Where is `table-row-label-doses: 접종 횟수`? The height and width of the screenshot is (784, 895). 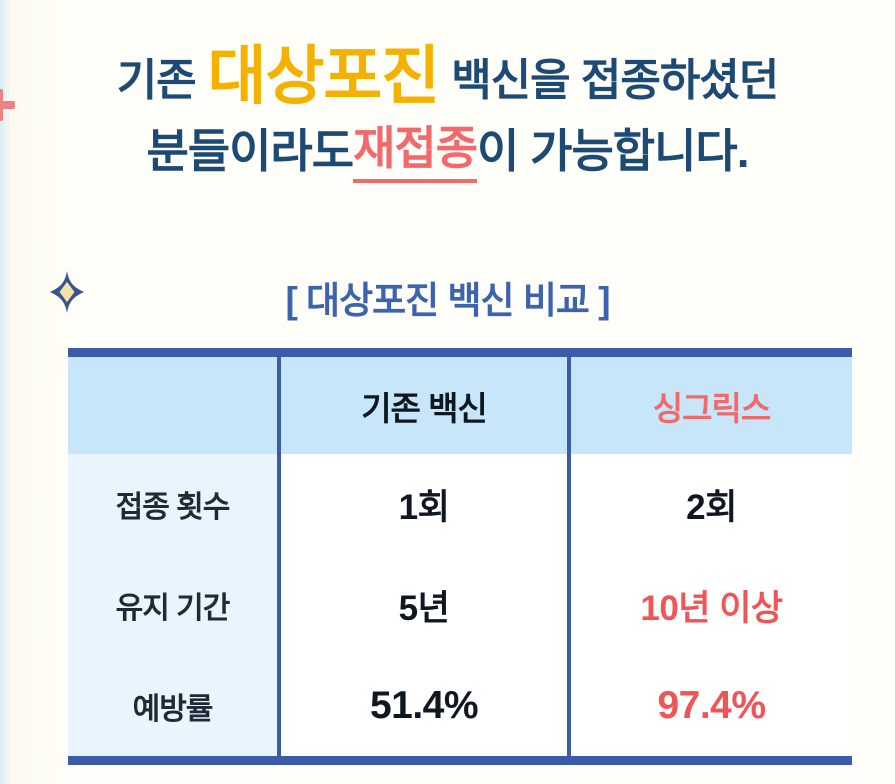
table-row-label-doses: 접종 횟수 is located at coordinates (172, 504).